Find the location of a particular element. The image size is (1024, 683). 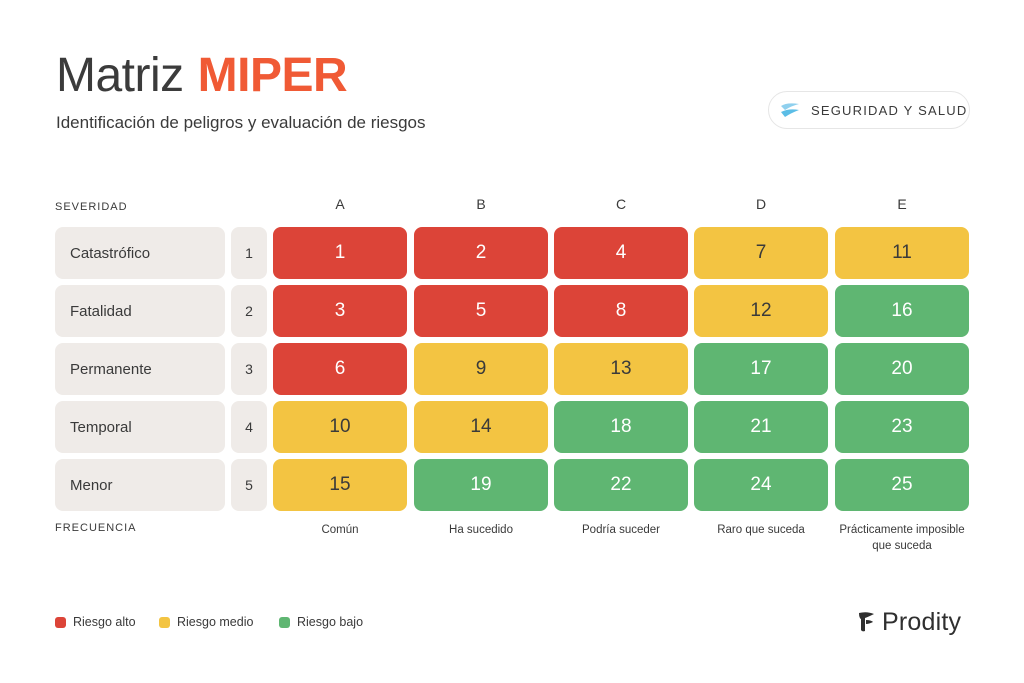

risk-cell: 24 is located at coordinates (761, 485).